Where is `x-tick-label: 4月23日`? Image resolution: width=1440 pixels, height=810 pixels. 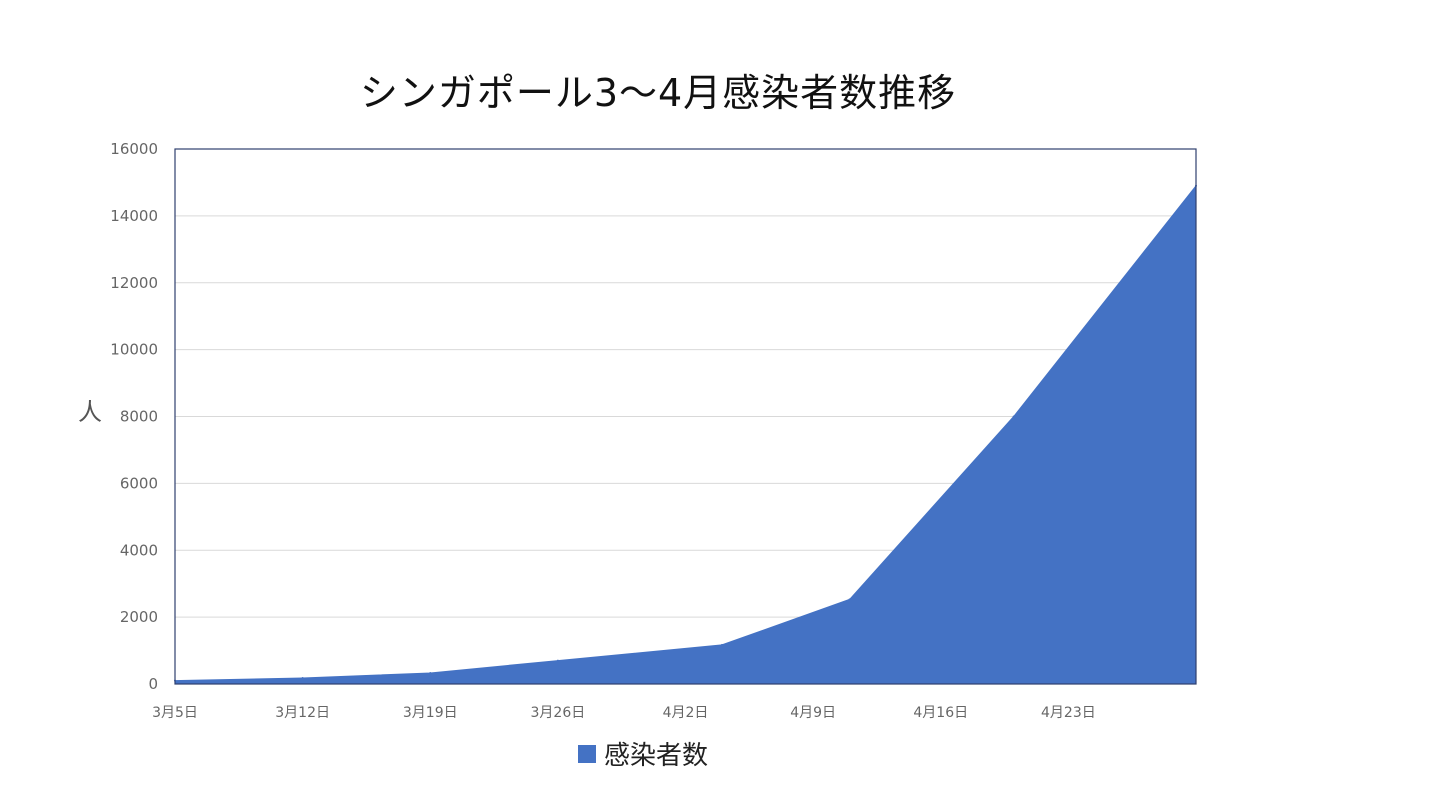 x-tick-label: 4月23日 is located at coordinates (1068, 713).